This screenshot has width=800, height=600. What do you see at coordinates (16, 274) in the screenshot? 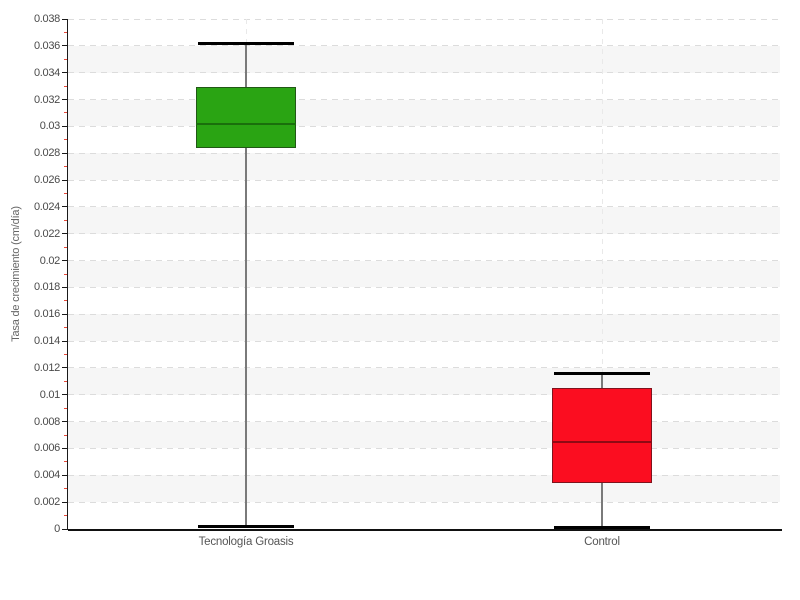
I see `y-axis-title: Tasa de crecimiento (cm/día)` at bounding box center [16, 274].